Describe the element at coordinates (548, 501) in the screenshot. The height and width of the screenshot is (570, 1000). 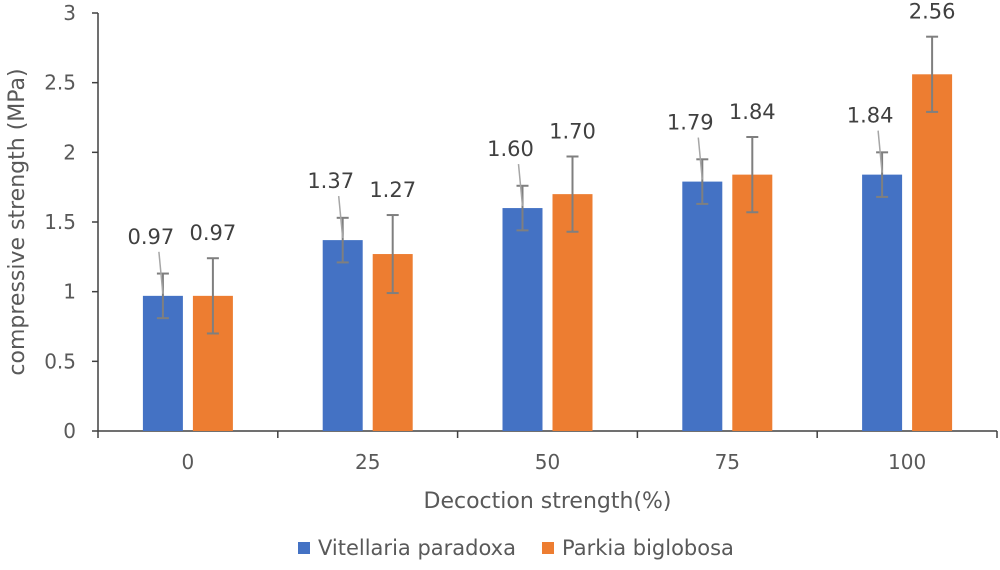
I see `x-axis-title: Decoction strength(%)` at that location.